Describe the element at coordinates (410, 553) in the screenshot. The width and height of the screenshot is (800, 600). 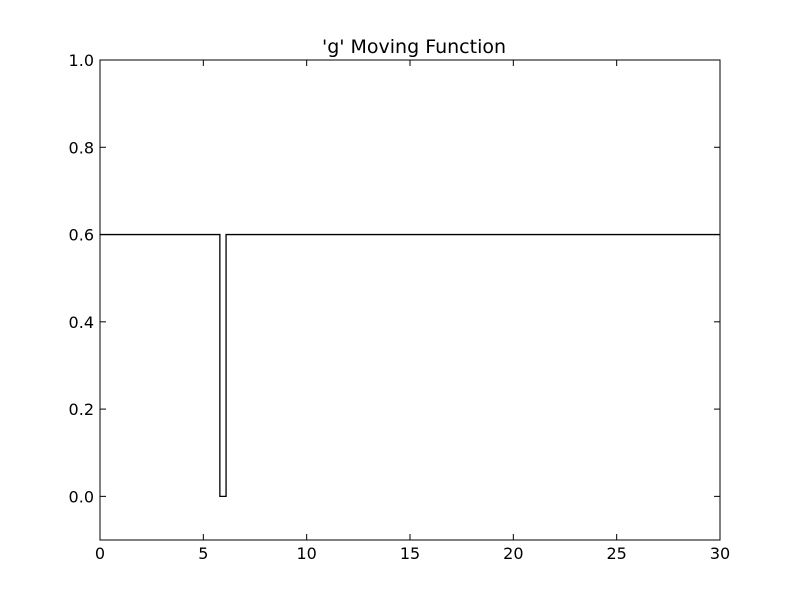
I see `x-tick-label: 15` at that location.